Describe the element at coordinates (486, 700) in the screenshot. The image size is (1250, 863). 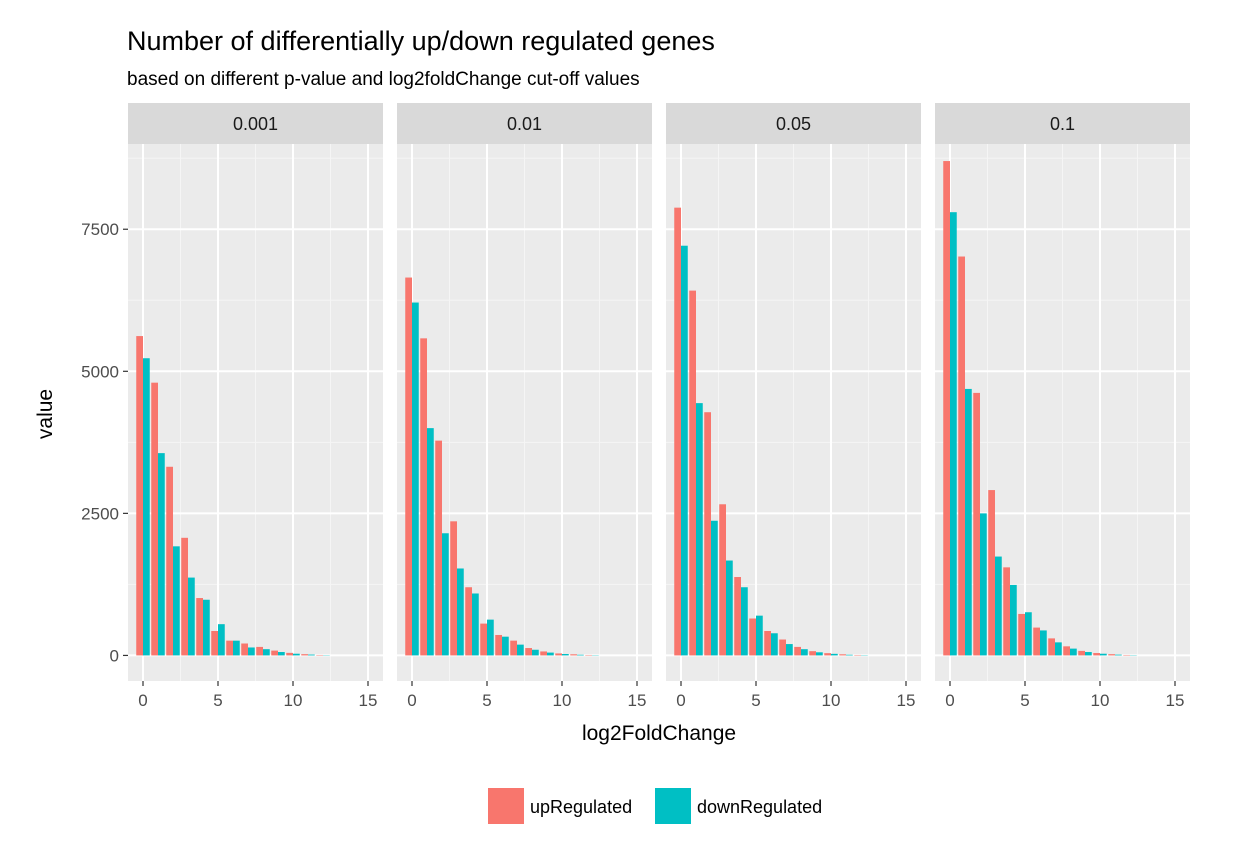
I see `x-tick-label: 5` at that location.